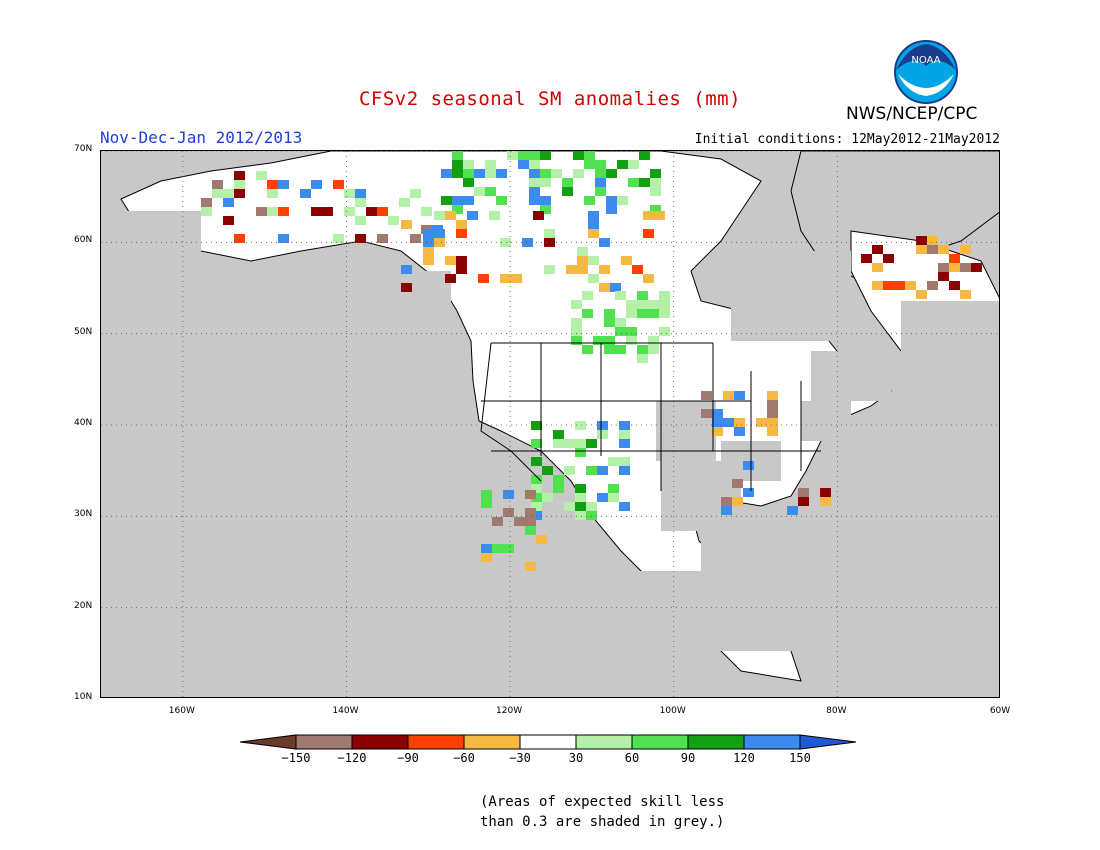 The height and width of the screenshot is (850, 1100). Describe the element at coordinates (464, 758) in the screenshot. I see `legend-tick-label: −60` at that location.